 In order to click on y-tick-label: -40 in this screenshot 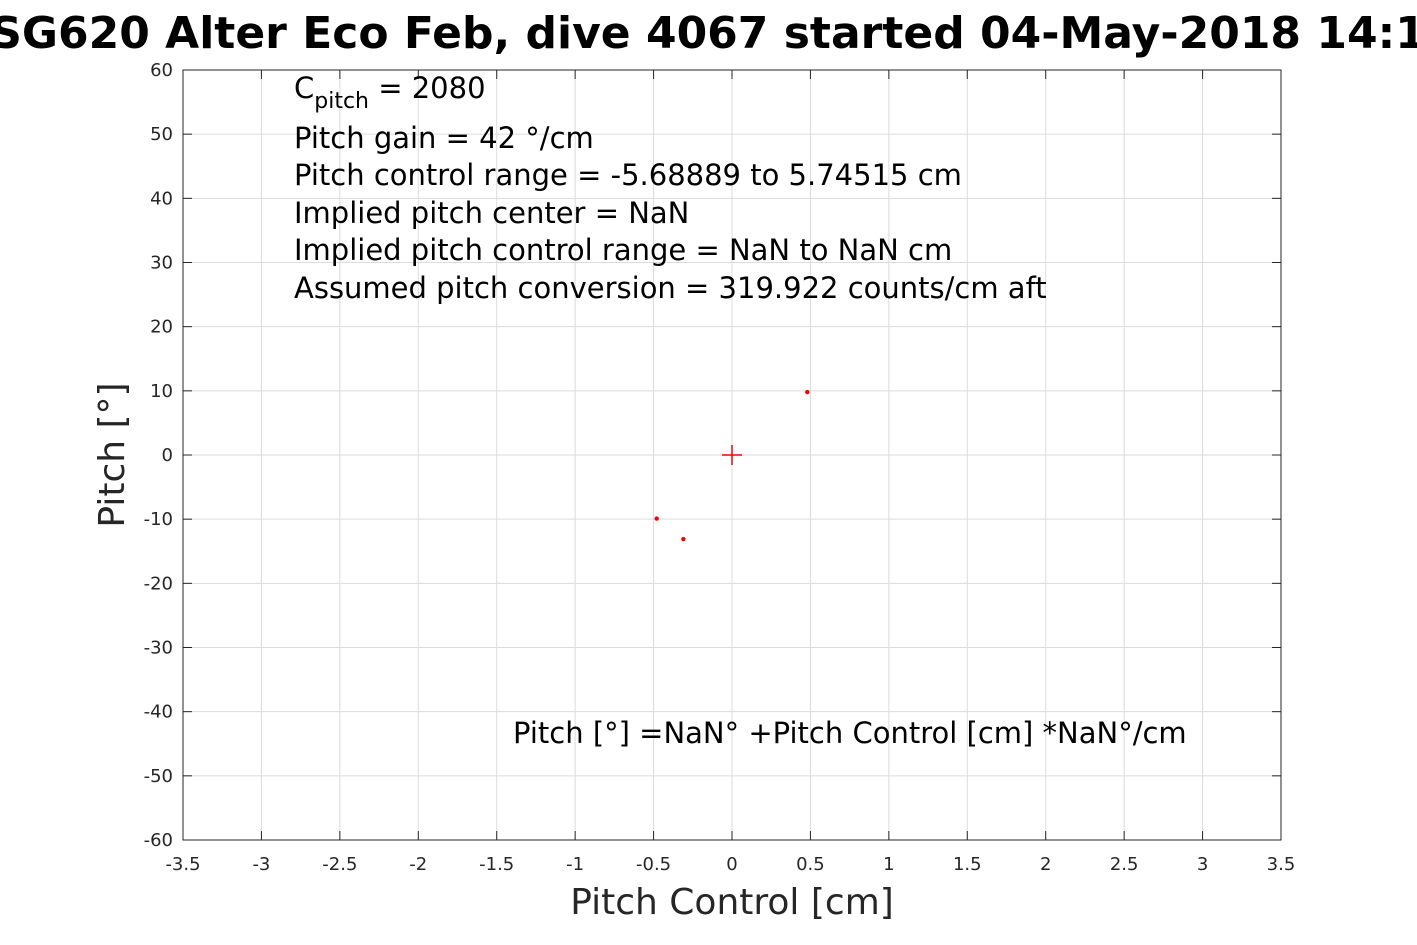, I will do `click(158, 712)`.